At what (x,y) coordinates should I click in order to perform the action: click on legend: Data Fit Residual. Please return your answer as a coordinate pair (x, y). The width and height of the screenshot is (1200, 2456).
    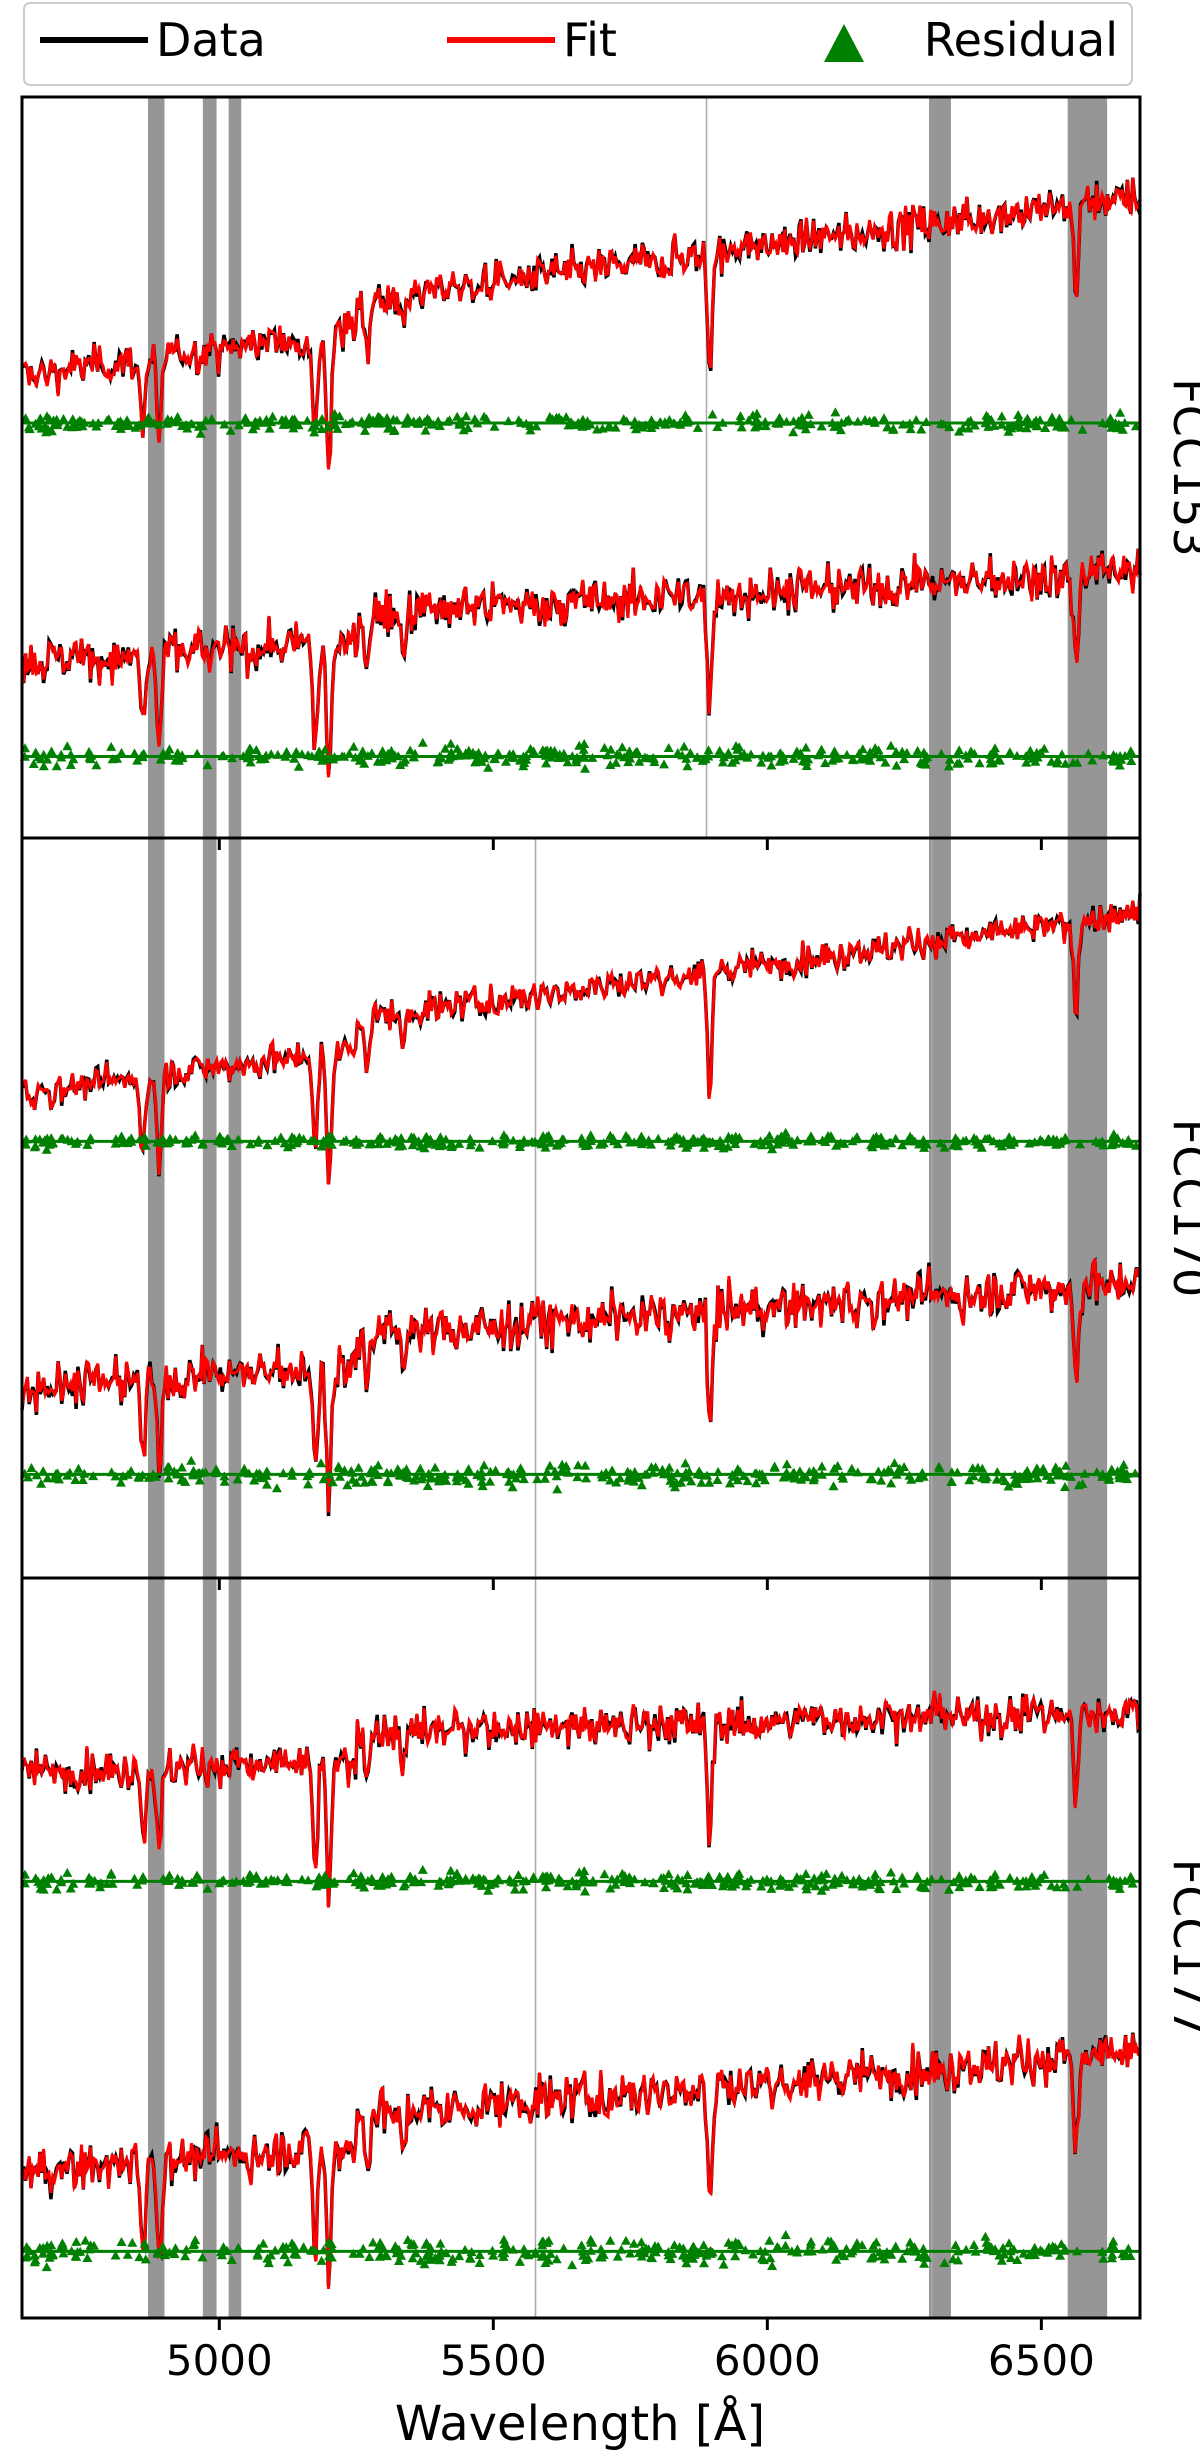
    Looking at the image, I should click on (578, 44).